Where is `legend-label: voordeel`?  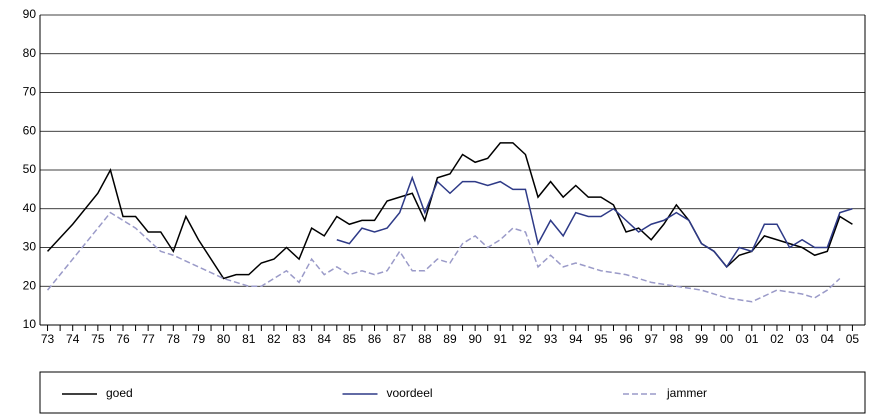
legend-label: voordeel is located at coordinates (410, 393).